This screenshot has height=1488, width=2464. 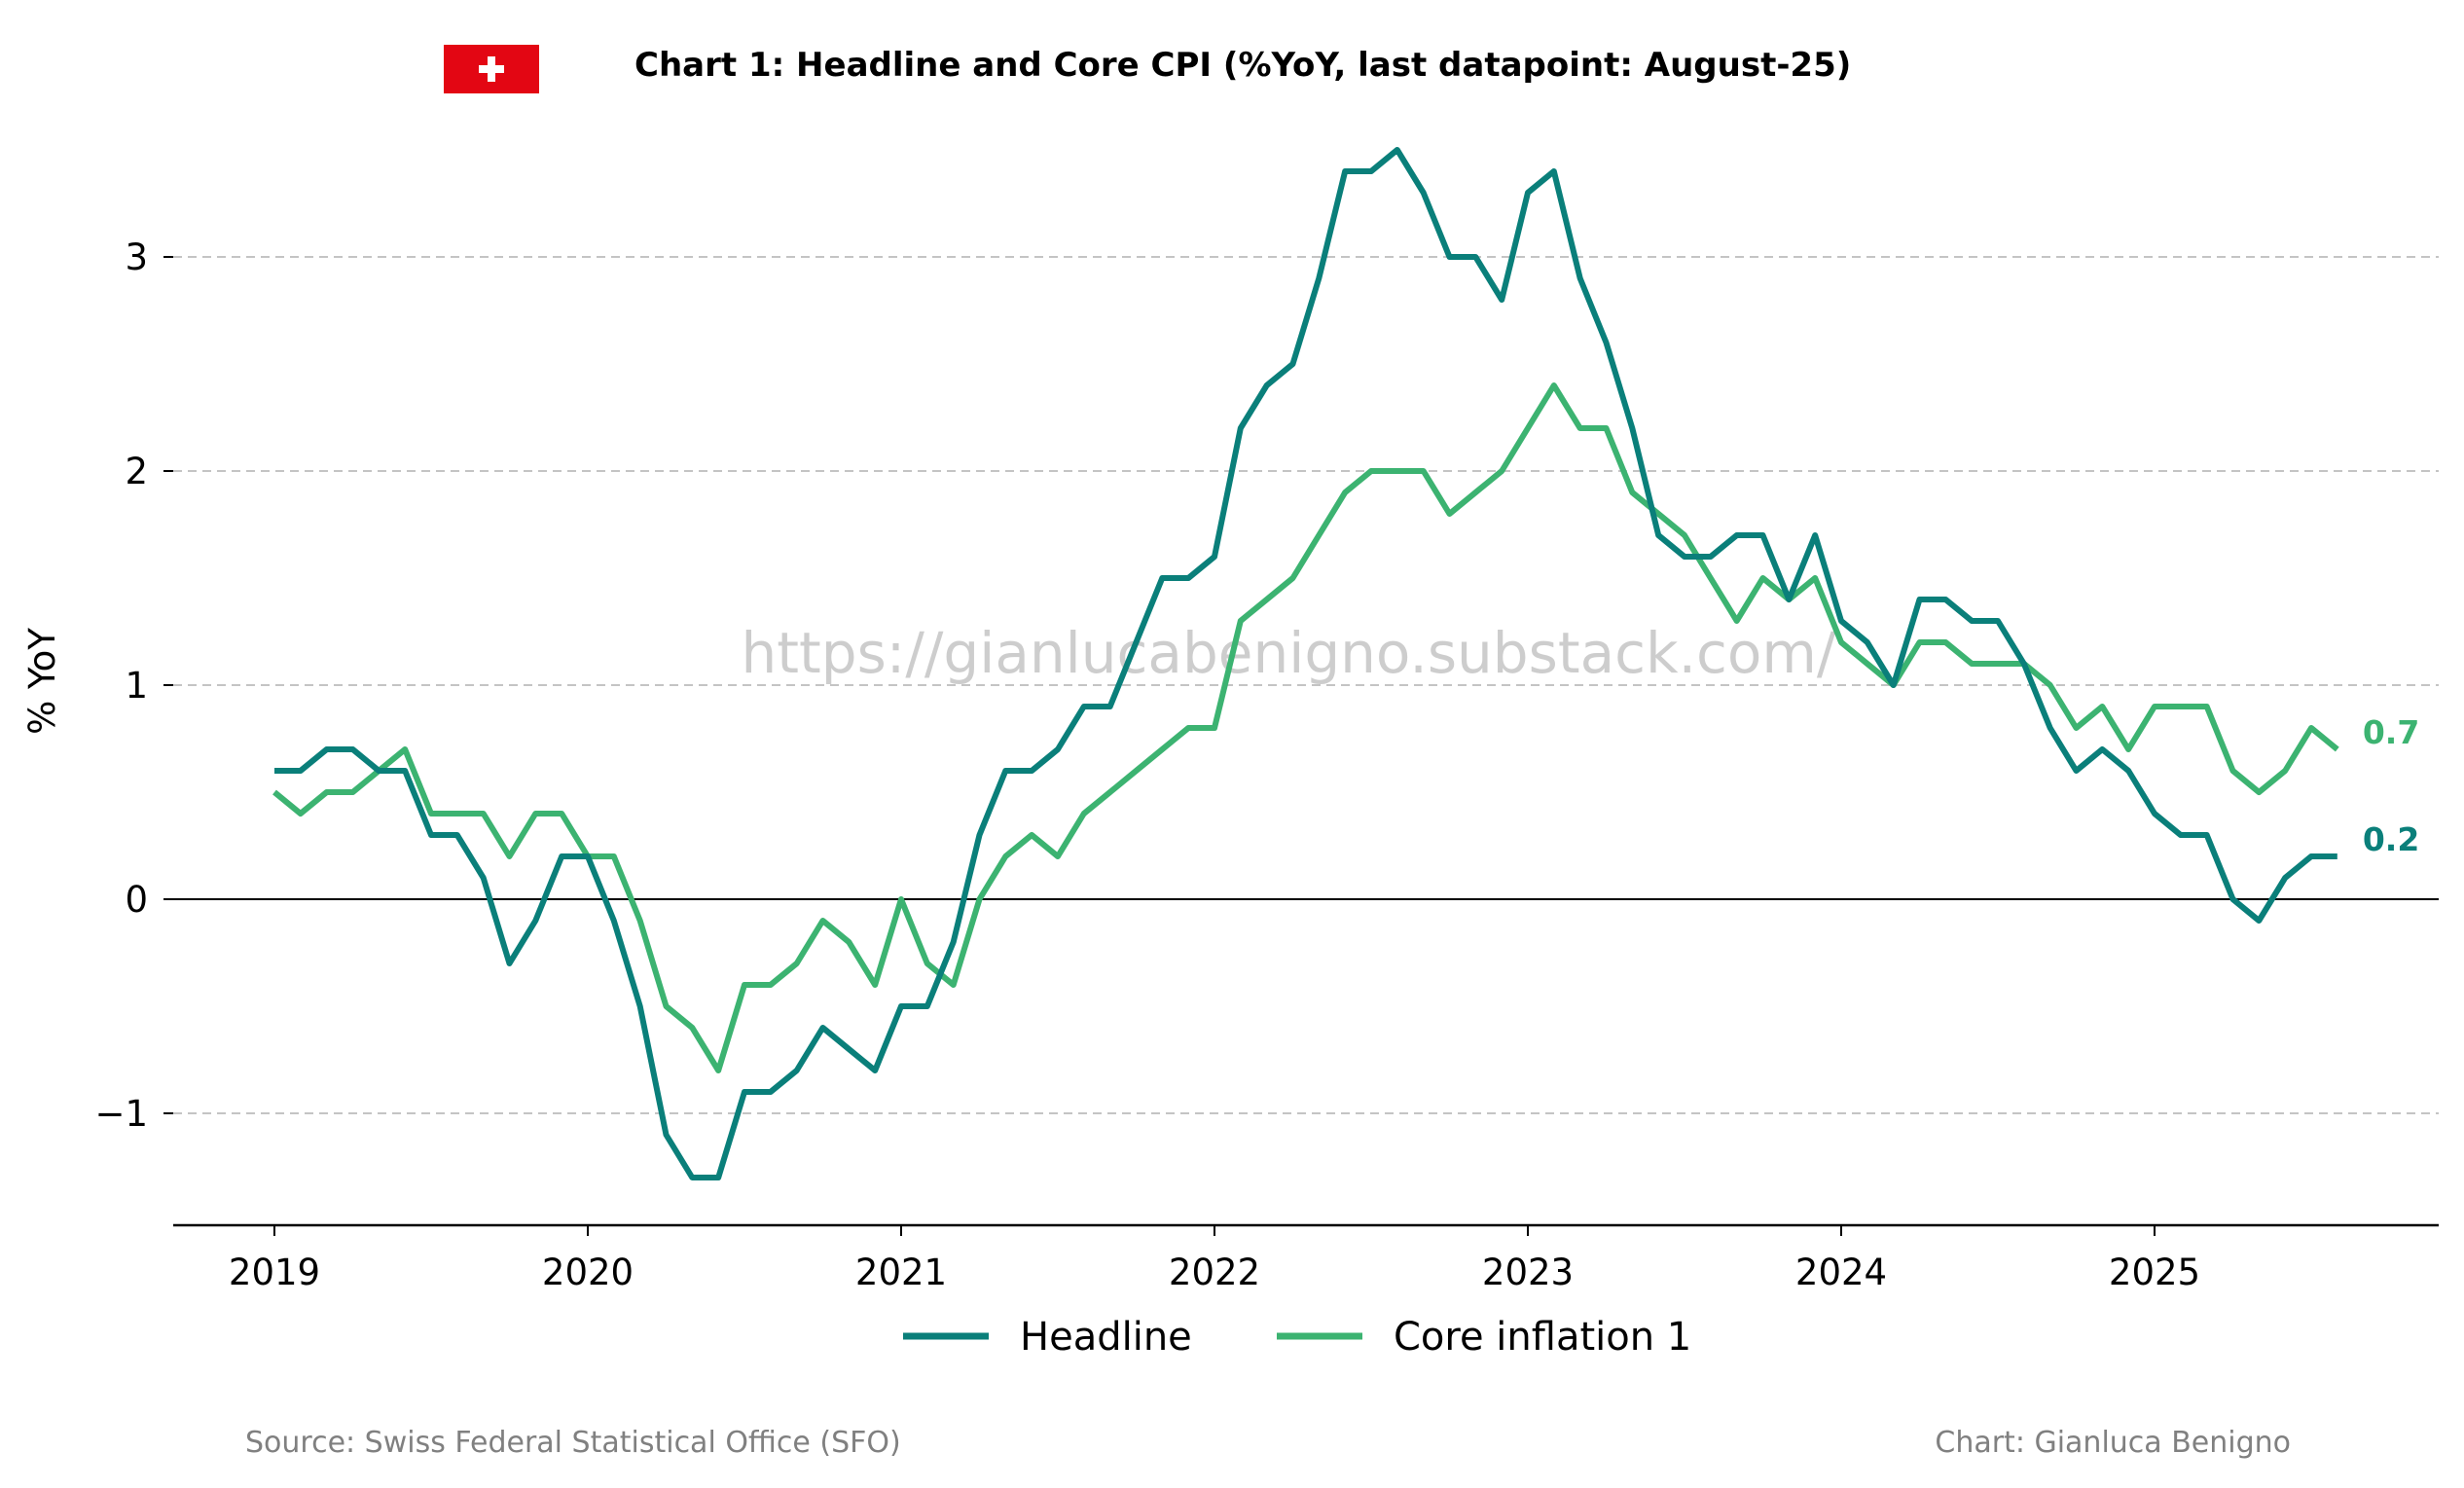 What do you see at coordinates (588, 1273) in the screenshot?
I see `x-tick-label: 2020` at bounding box center [588, 1273].